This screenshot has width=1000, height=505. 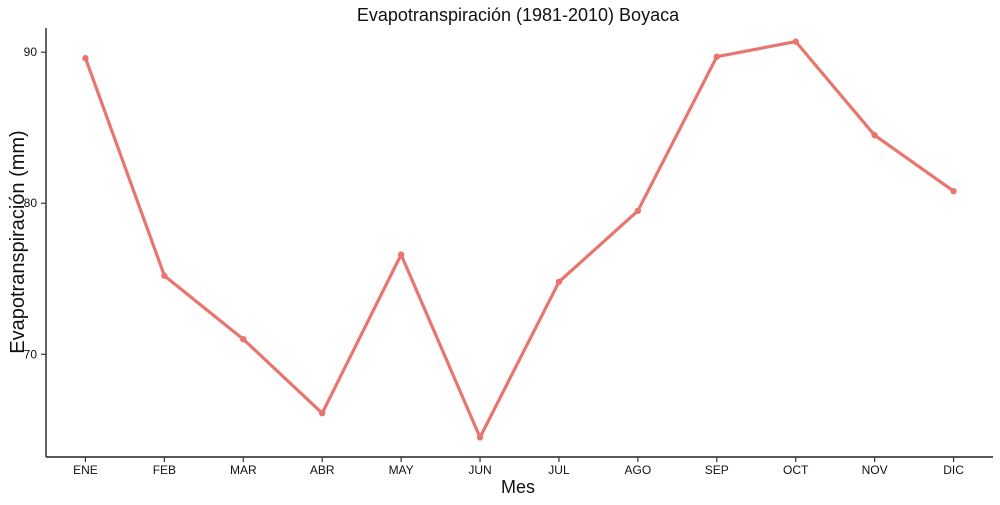 I want to click on chart-title: Evapotranspiración (1981-2010) Boyaca, so click(x=518, y=15).